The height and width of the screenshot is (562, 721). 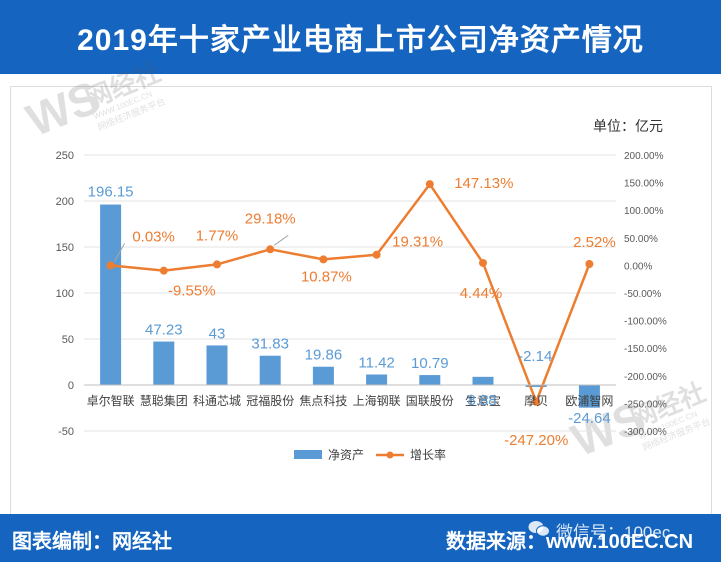 What do you see at coordinates (111, 400) in the screenshot?
I see `x-tick-label: 卓尔智联` at bounding box center [111, 400].